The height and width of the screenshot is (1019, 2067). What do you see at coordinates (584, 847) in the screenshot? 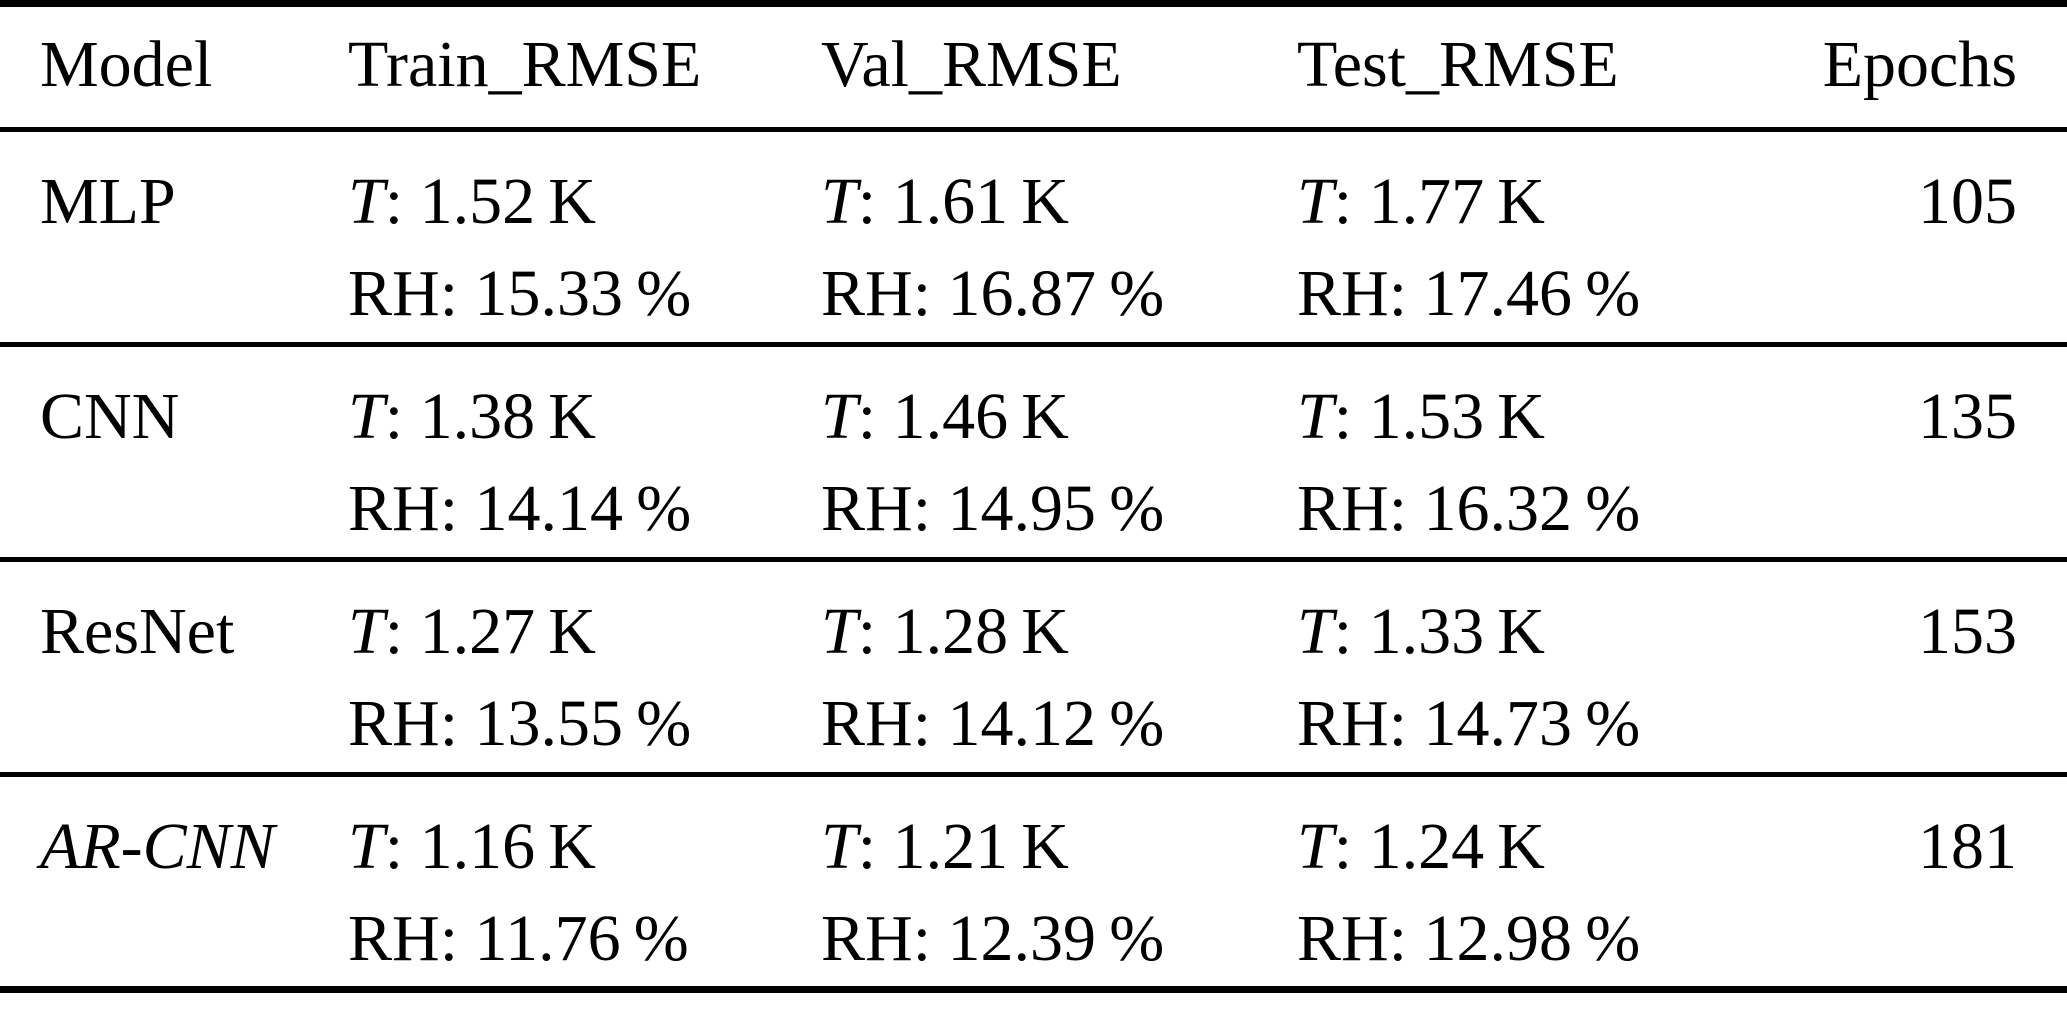
I see `temperature-rmse-line: T: 1.16 K` at bounding box center [584, 847].